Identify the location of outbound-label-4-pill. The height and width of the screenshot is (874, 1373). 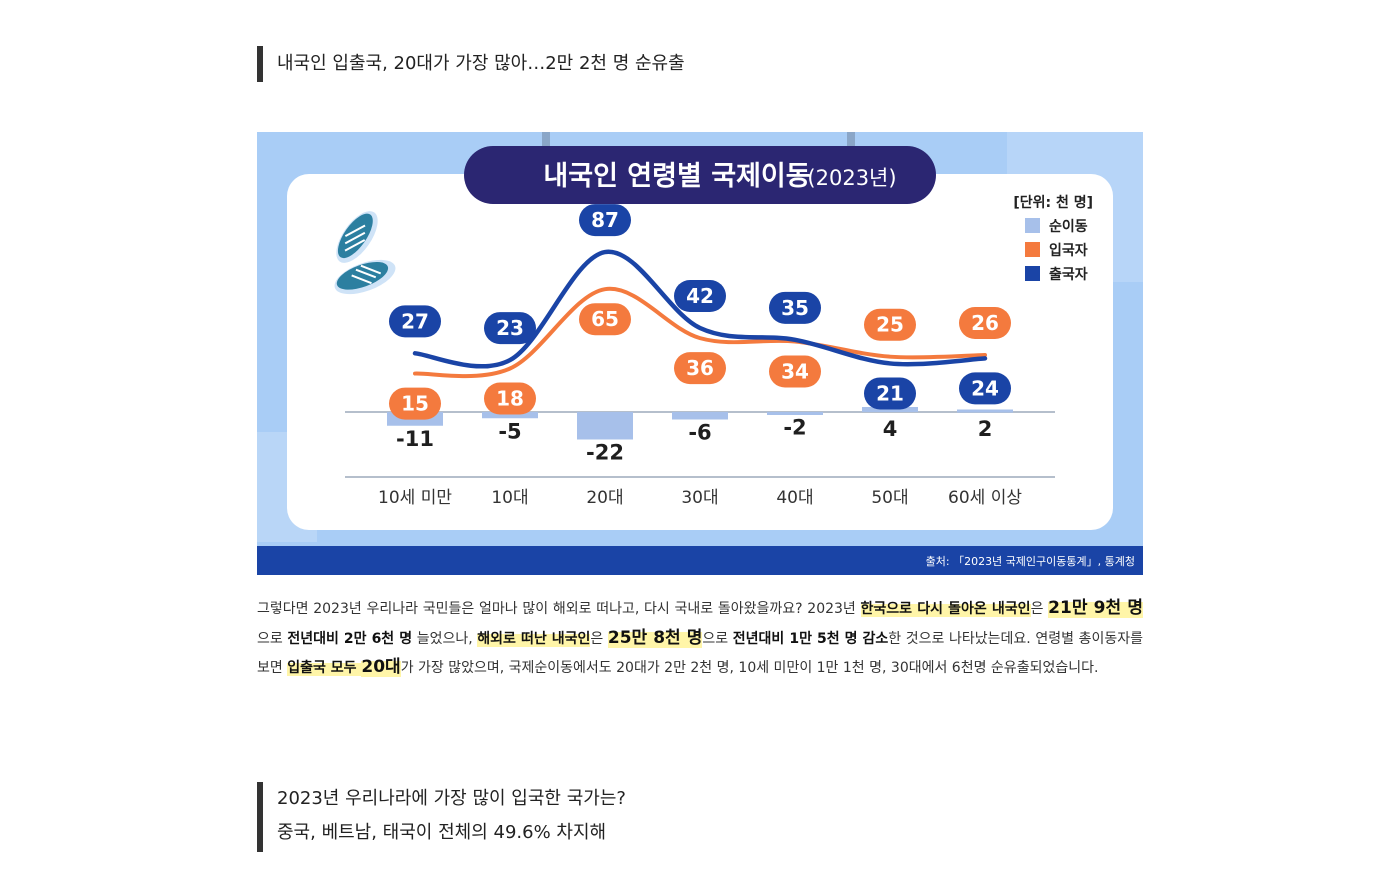
(795, 307).